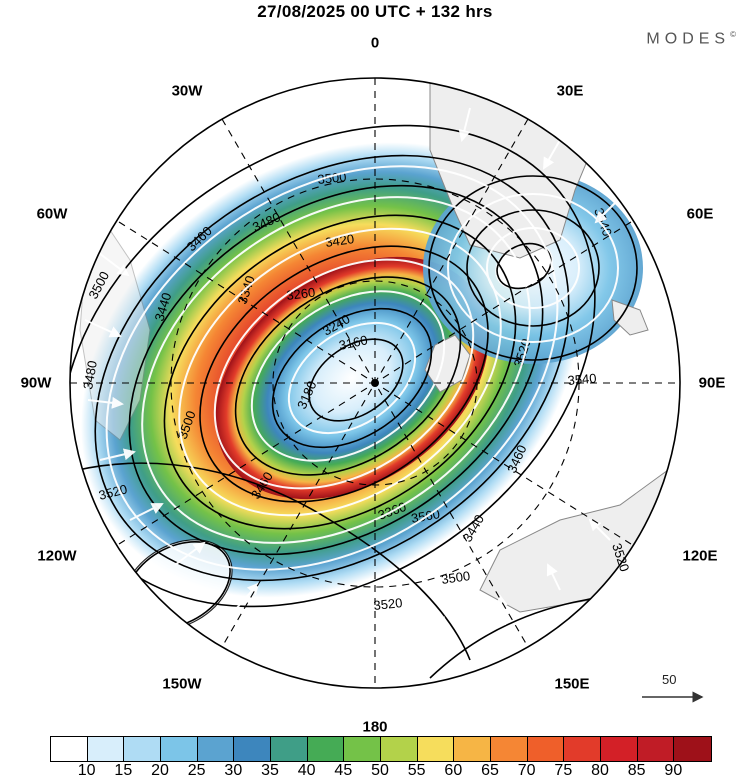 The width and height of the screenshot is (750, 784). What do you see at coordinates (196, 770) in the screenshot?
I see `colorbar-tick: 25` at bounding box center [196, 770].